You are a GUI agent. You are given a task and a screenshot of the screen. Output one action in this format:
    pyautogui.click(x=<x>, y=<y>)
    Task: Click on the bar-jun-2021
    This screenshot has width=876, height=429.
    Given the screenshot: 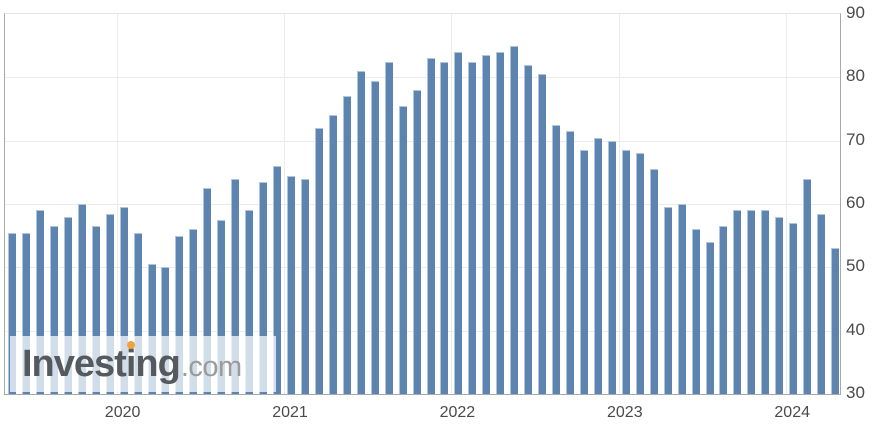 What is the action you would take?
    pyautogui.click(x=360, y=232)
    